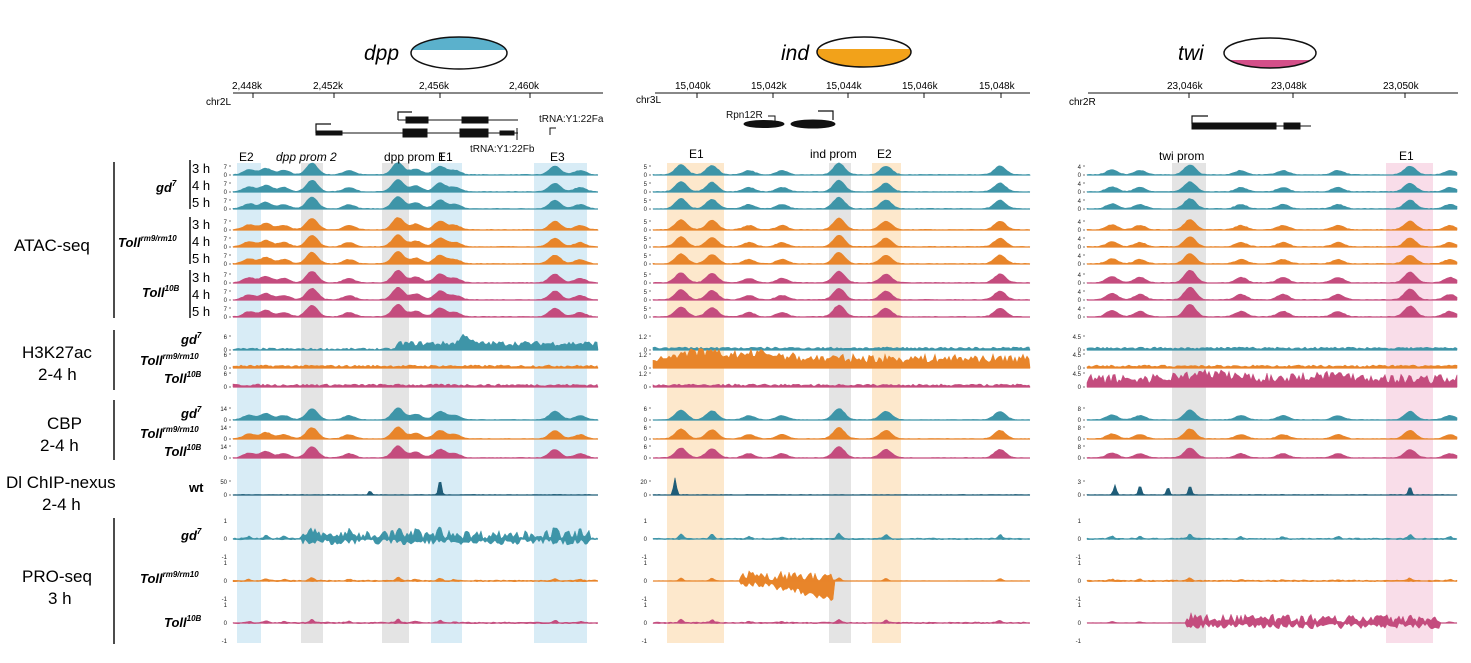 The width and height of the screenshot is (1471, 663). What do you see at coordinates (169, 360) in the screenshot?
I see `condition-label-h3-toll-rm9: Tollrm9/rm10` at bounding box center [169, 360].